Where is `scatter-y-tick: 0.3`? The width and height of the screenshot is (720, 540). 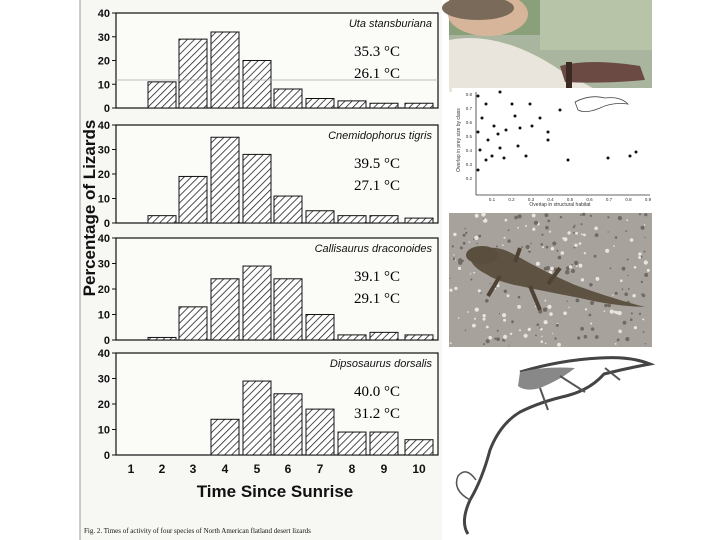
scatter-y-tick: 0.3 is located at coordinates (469, 164).